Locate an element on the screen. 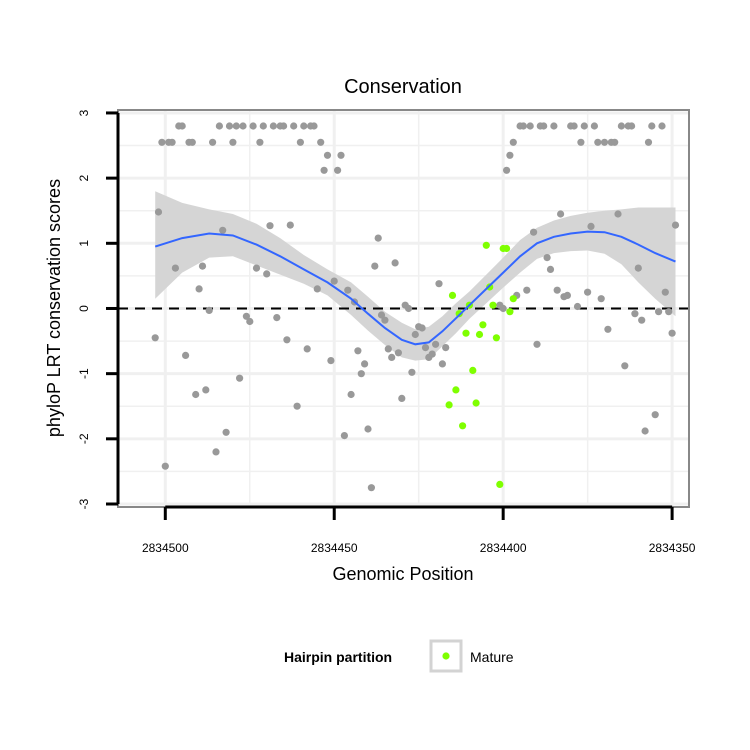 This screenshot has width=750, height=750. y-tick-label: -2 is located at coordinates (84, 438).